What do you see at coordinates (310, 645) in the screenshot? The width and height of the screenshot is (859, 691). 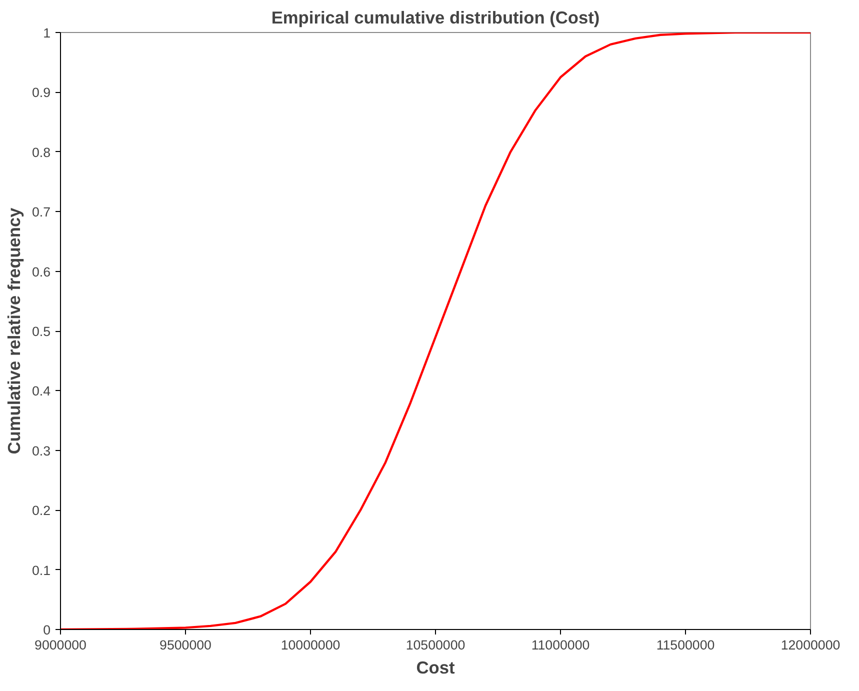 I see `x-tick-label: 10000000` at bounding box center [310, 645].